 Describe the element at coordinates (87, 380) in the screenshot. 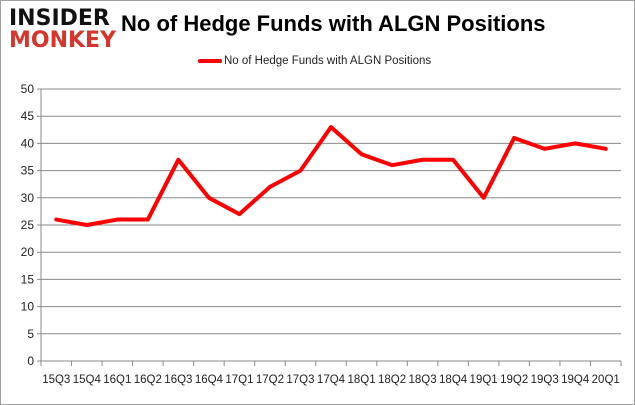

I see `x-tick-label: 15Q4` at that location.